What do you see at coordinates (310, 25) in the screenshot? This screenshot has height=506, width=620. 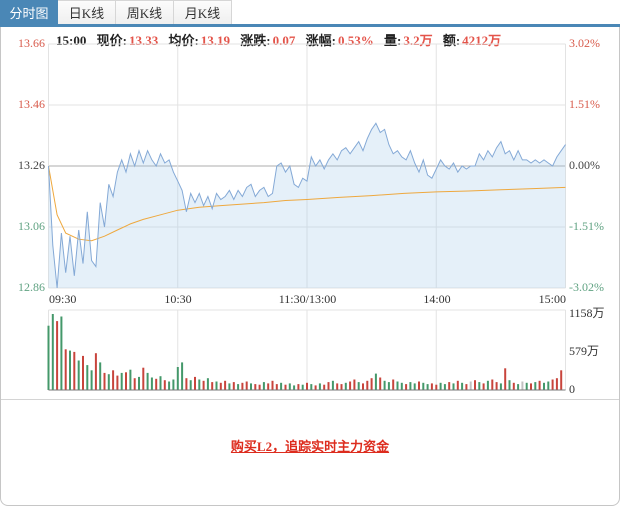 I see `tab-accent-bar` at bounding box center [310, 25].